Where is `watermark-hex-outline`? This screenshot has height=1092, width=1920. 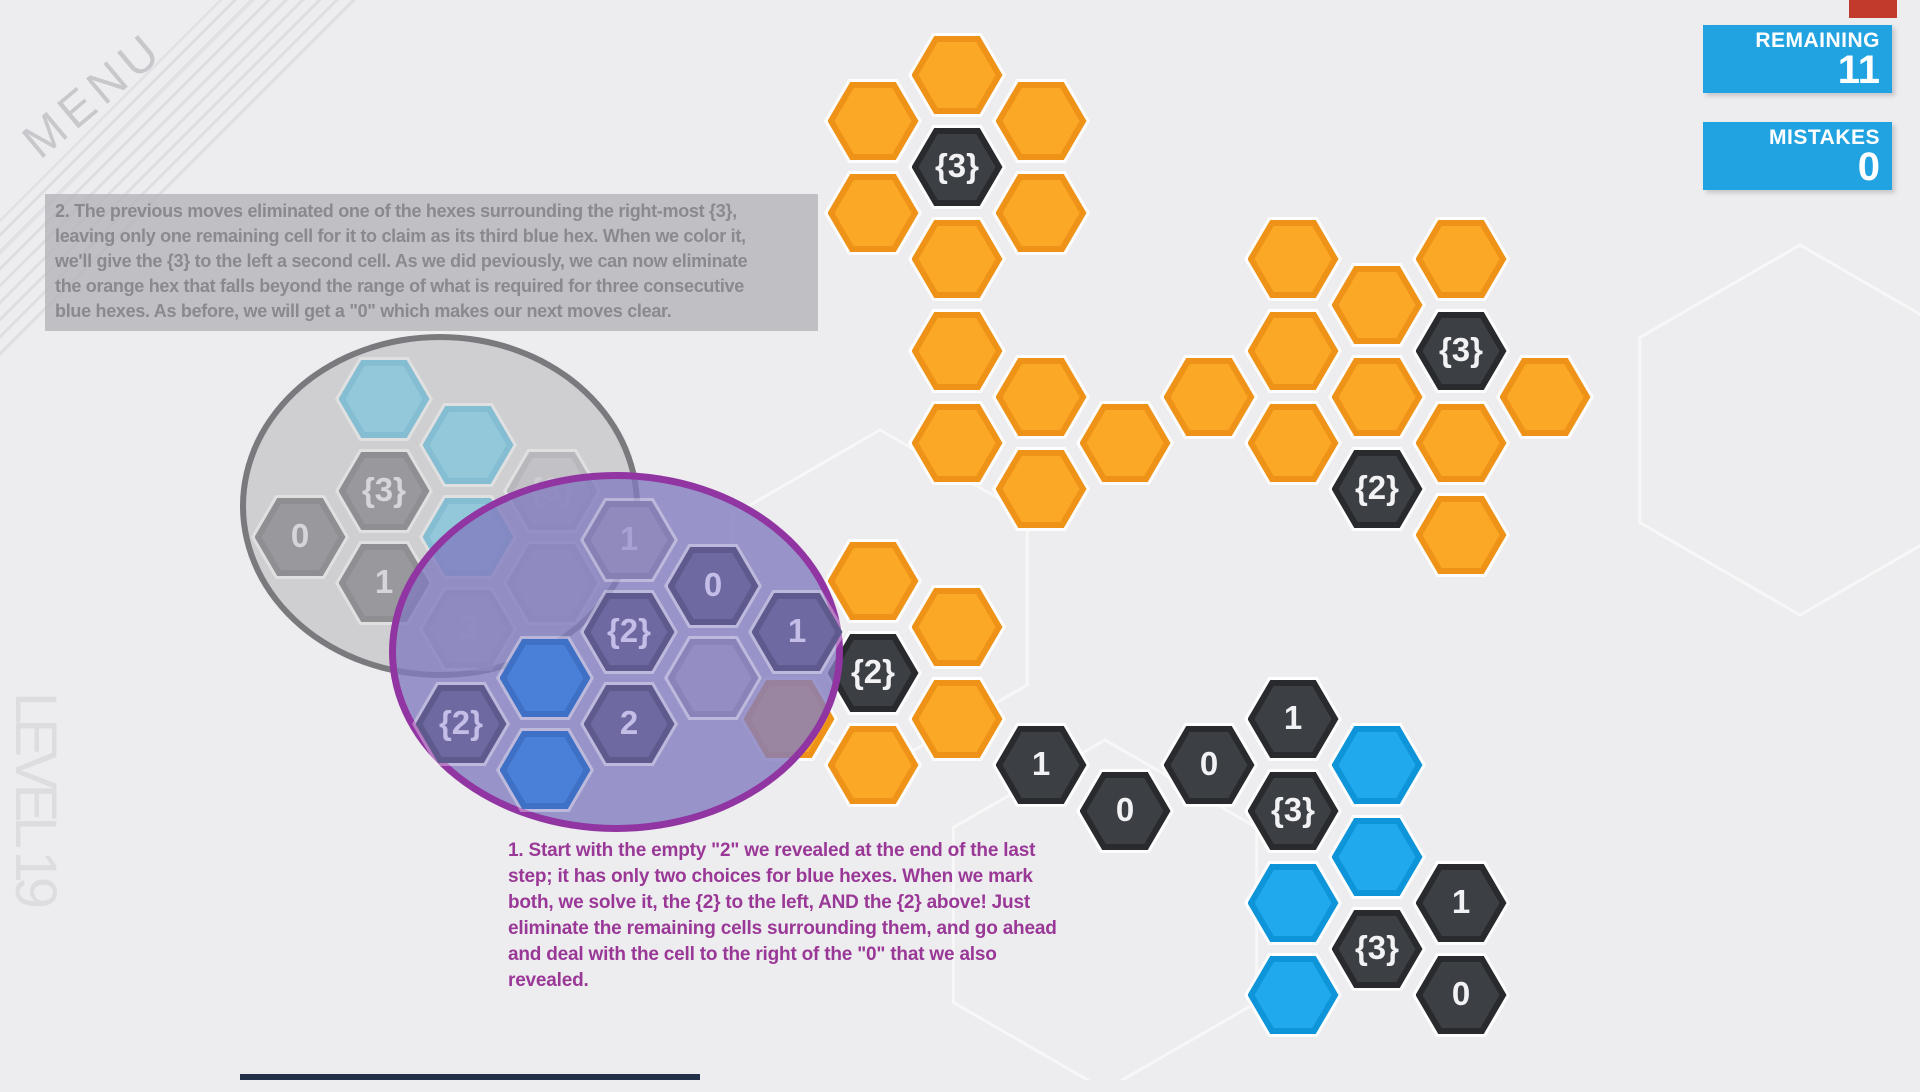
watermark-hex-outline is located at coordinates (1779, 430).